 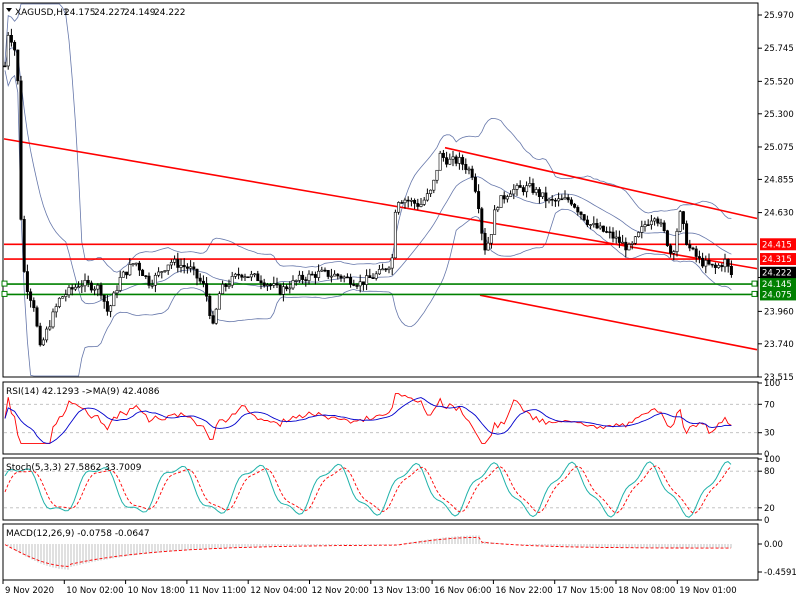 What do you see at coordinates (80, 13) in the screenshot?
I see `ohlc-open: 24.175` at bounding box center [80, 13].